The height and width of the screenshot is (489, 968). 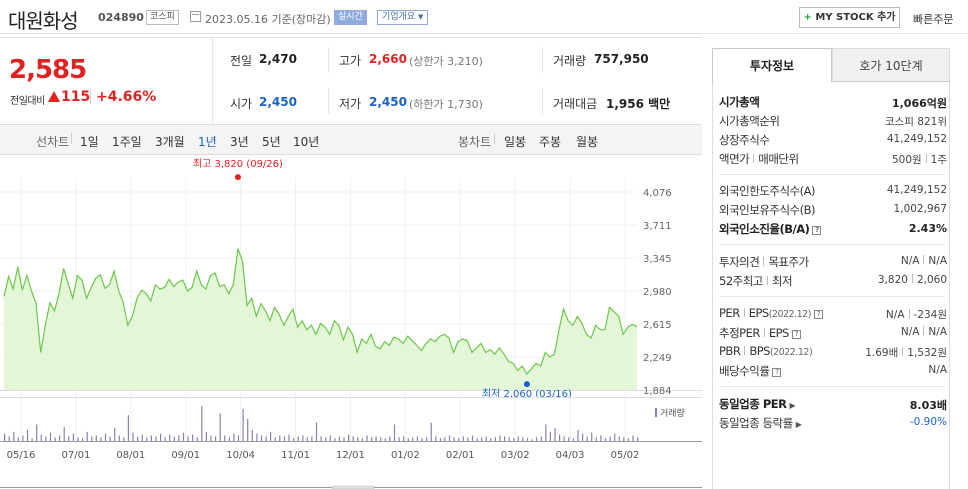 What do you see at coordinates (750, 371) in the screenshot?
I see `dividend-label: 배당수익률?` at bounding box center [750, 371].